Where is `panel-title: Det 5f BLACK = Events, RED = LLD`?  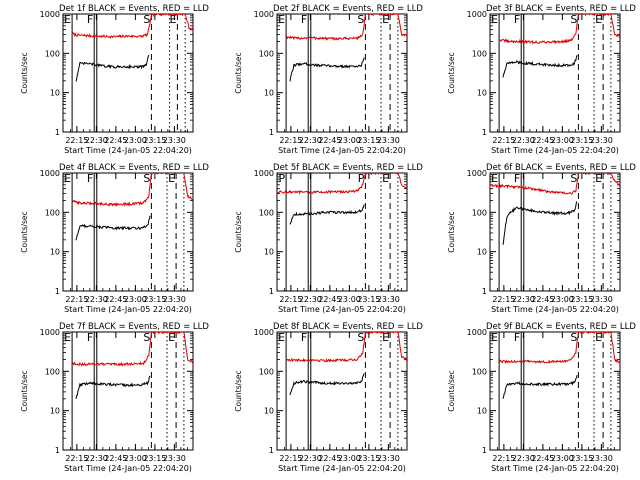 panel-title: Det 5f BLACK = Events, RED = LLD is located at coordinates (348, 168).